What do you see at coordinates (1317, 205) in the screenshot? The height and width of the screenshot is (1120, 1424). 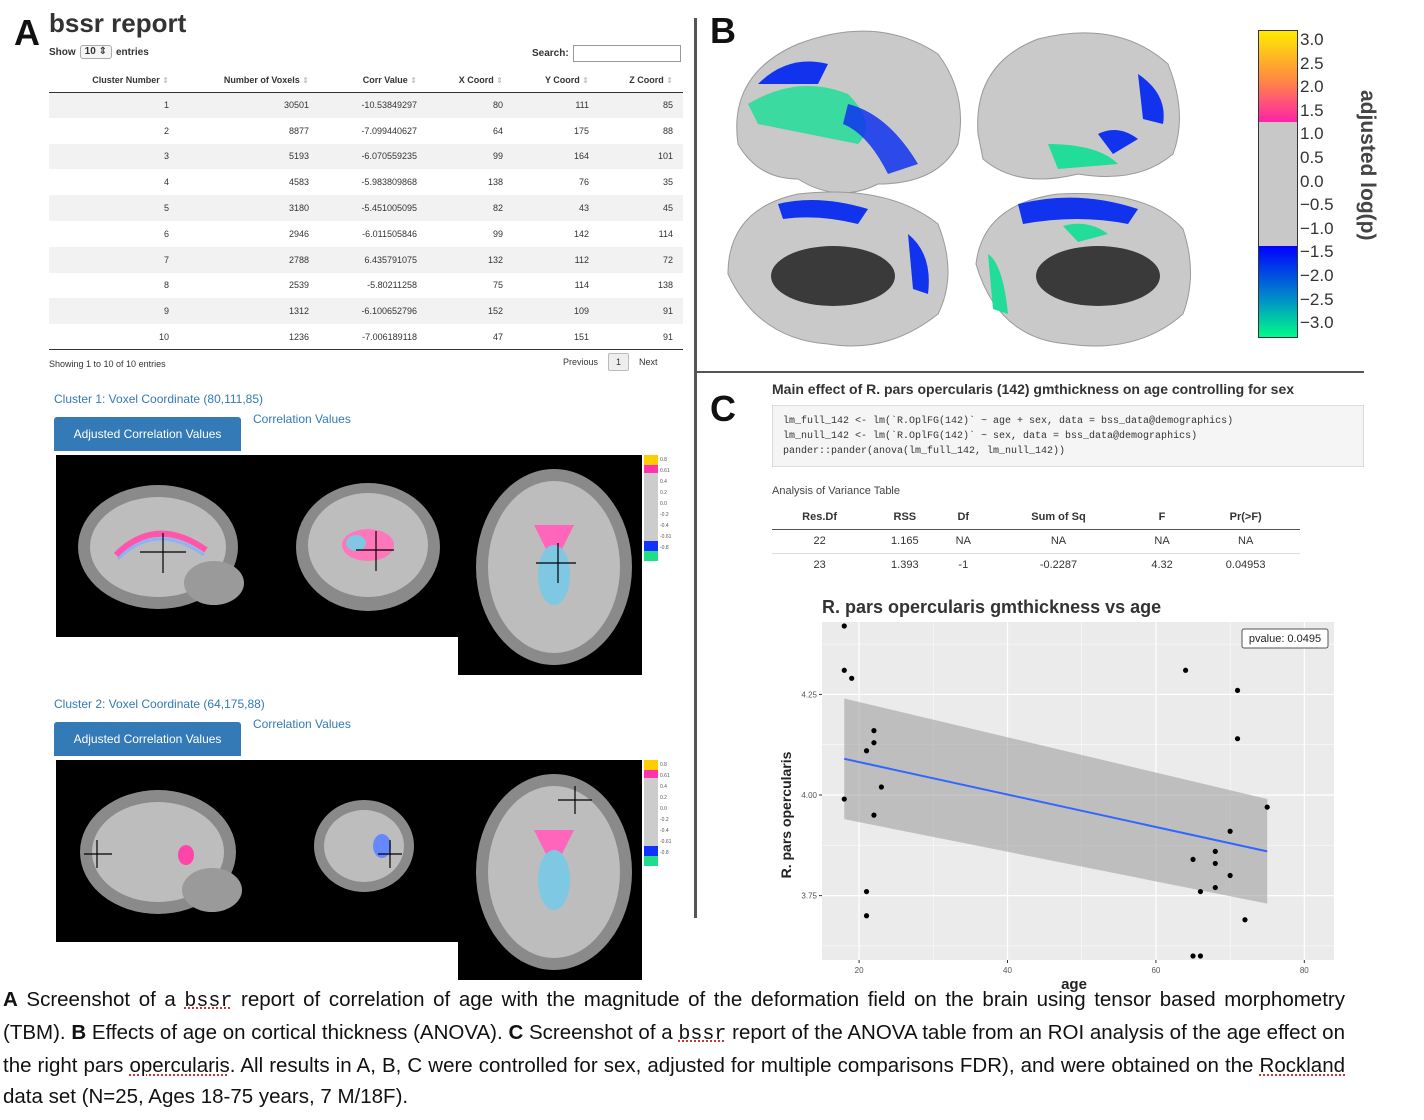 I see `colorbar-tick-label: −0.5` at bounding box center [1317, 205].